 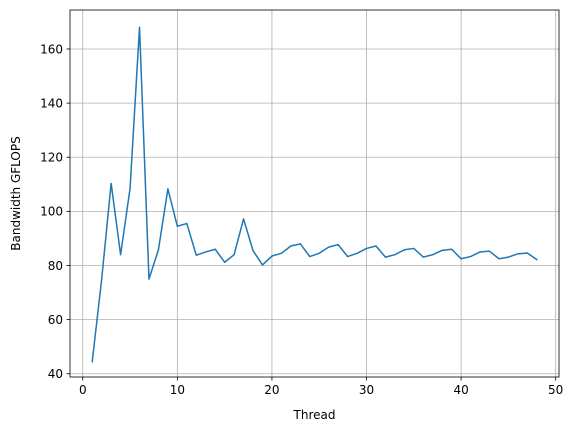 What do you see at coordinates (55, 374) in the screenshot?
I see `y-tick-label: 40` at bounding box center [55, 374].